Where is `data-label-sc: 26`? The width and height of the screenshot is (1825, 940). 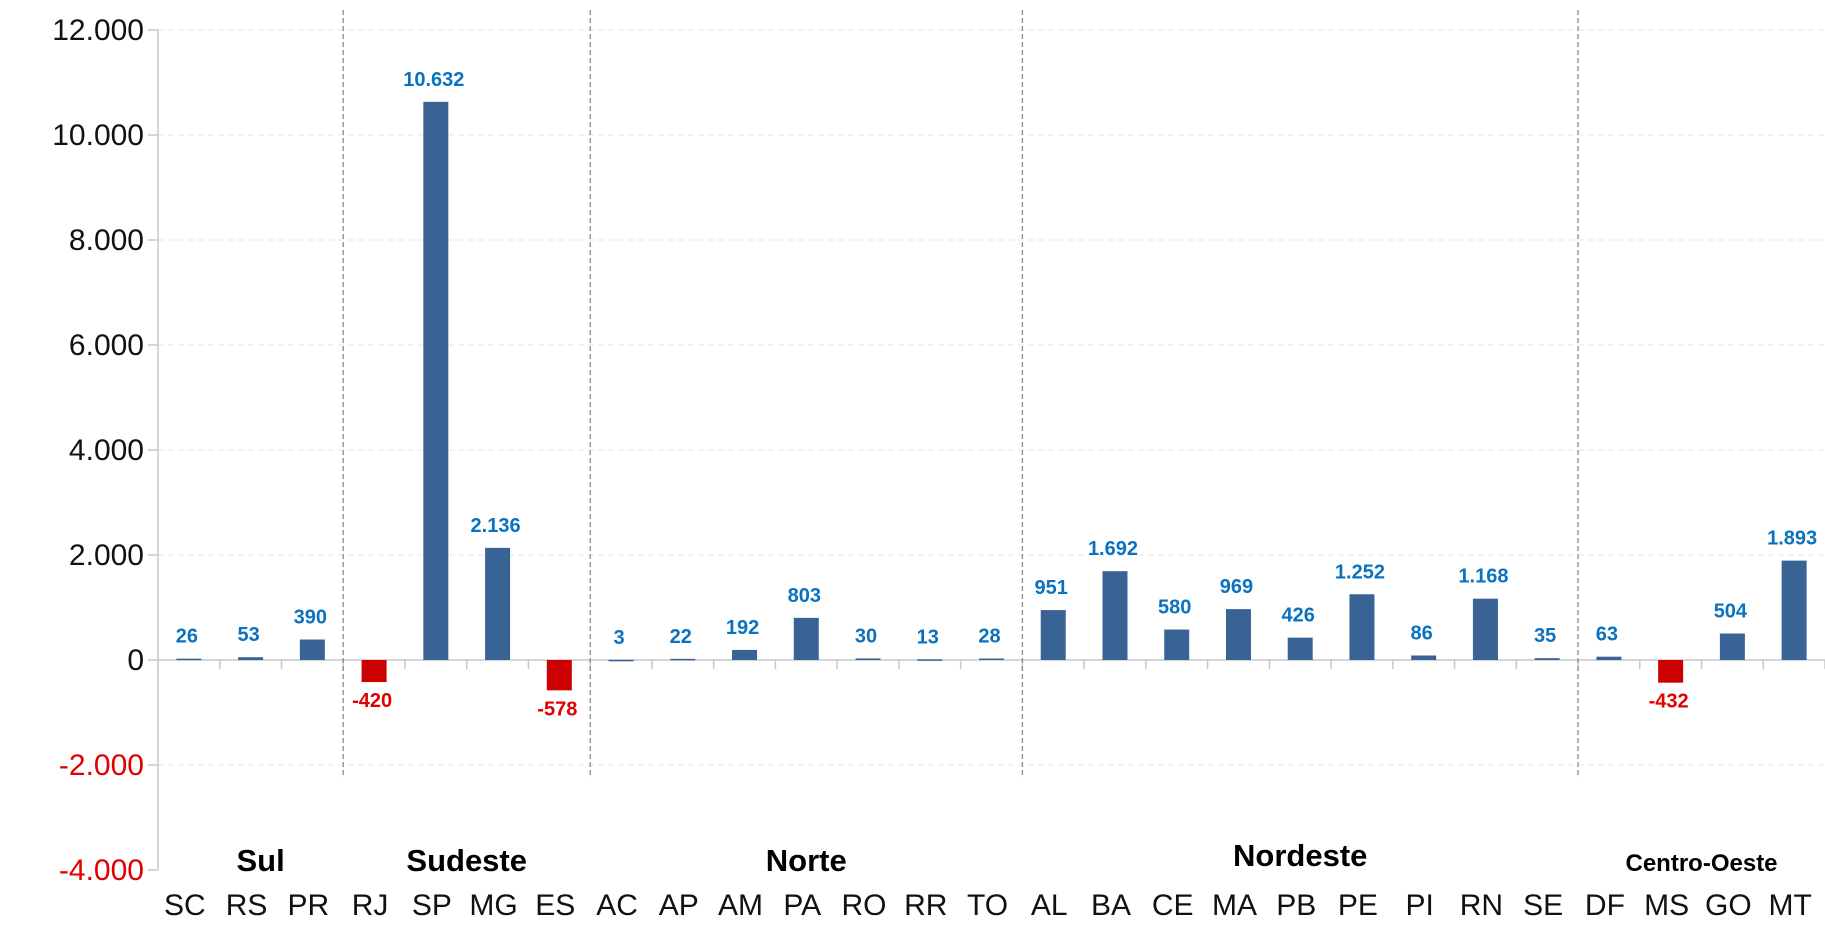 data-label-sc: 26 is located at coordinates (187, 637).